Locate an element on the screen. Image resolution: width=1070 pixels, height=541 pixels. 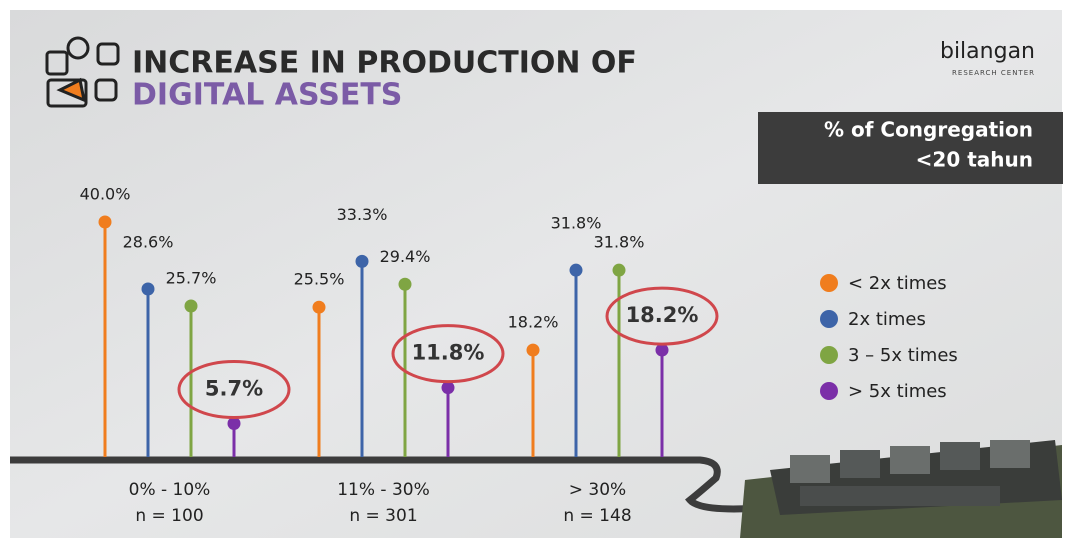
category-label: 0% - 10% is located at coordinates (170, 490).